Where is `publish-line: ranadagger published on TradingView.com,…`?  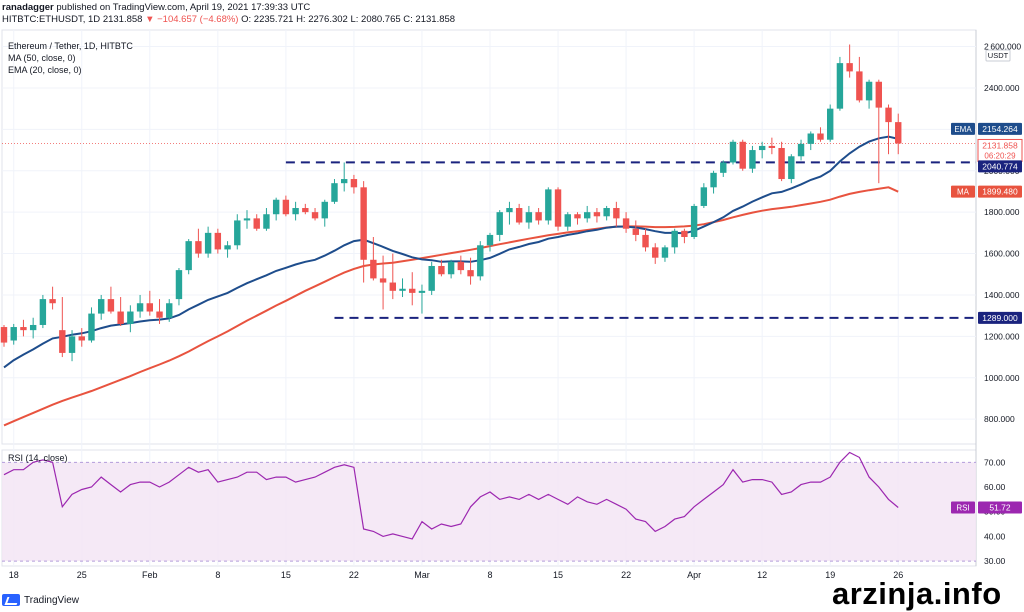 publish-line: ranadagger published on TradingView.com,… is located at coordinates (228, 8).